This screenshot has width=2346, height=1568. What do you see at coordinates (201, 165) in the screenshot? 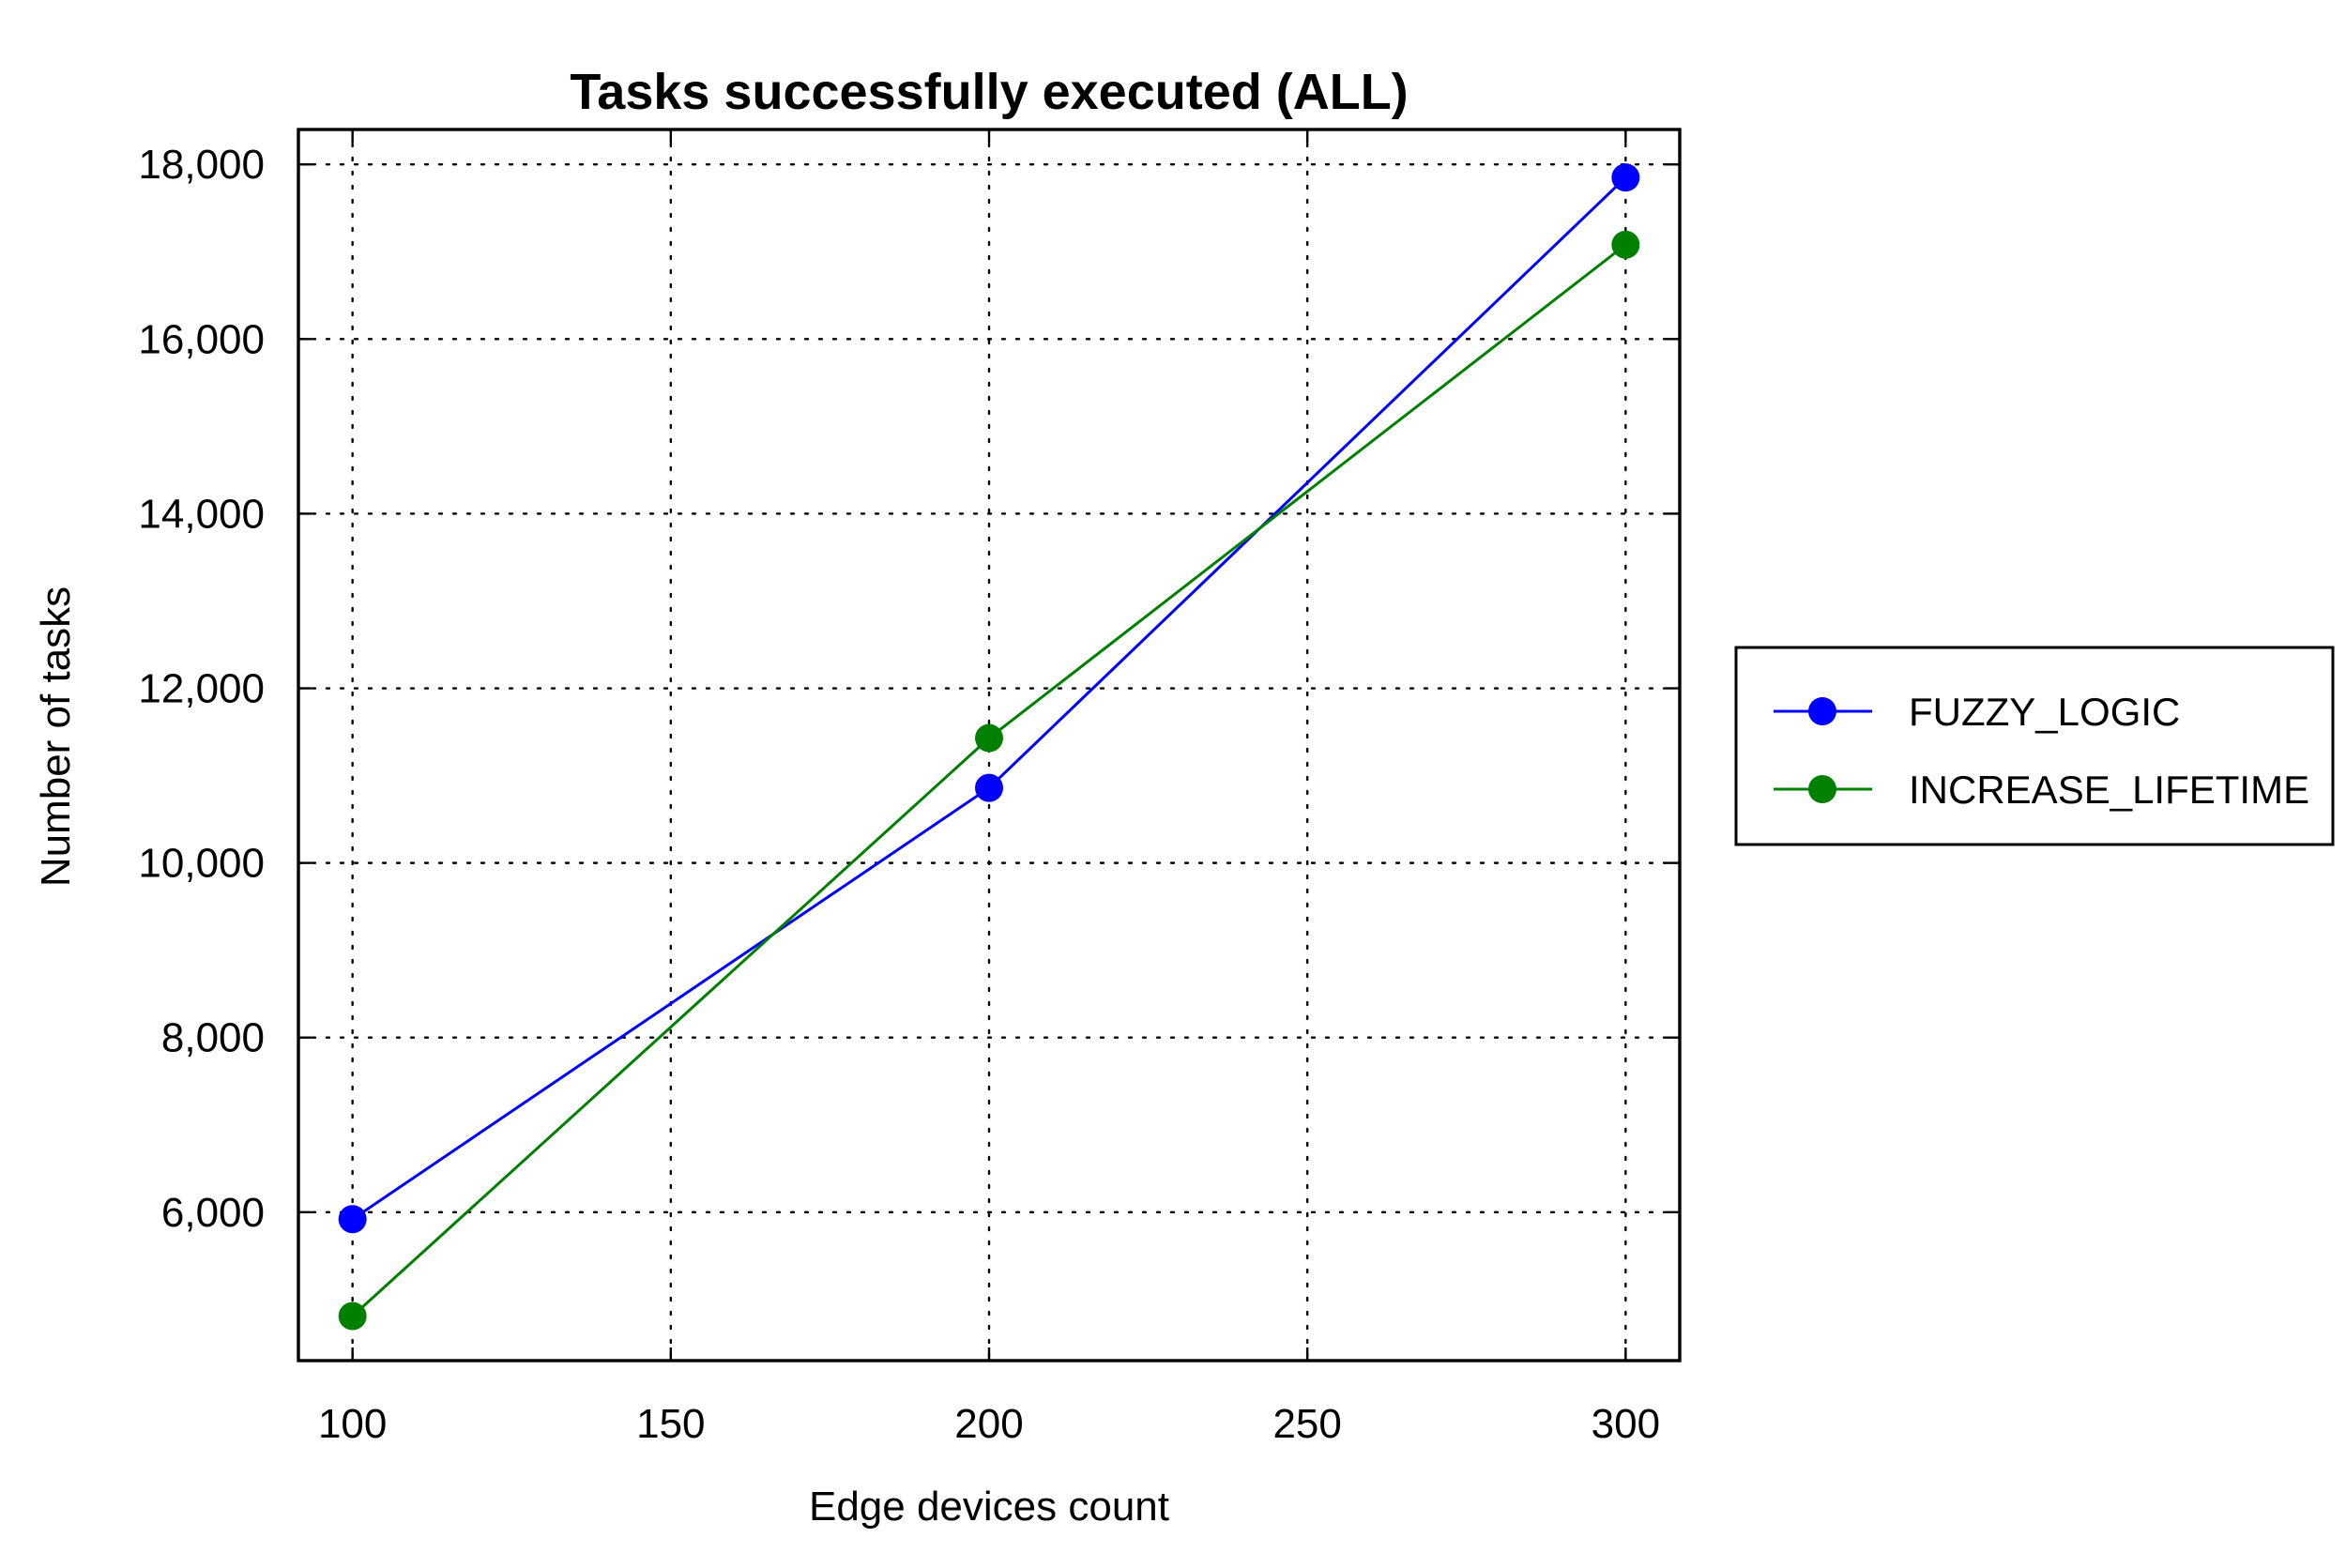
I see `y-tick-label: 18,000` at bounding box center [201, 165].